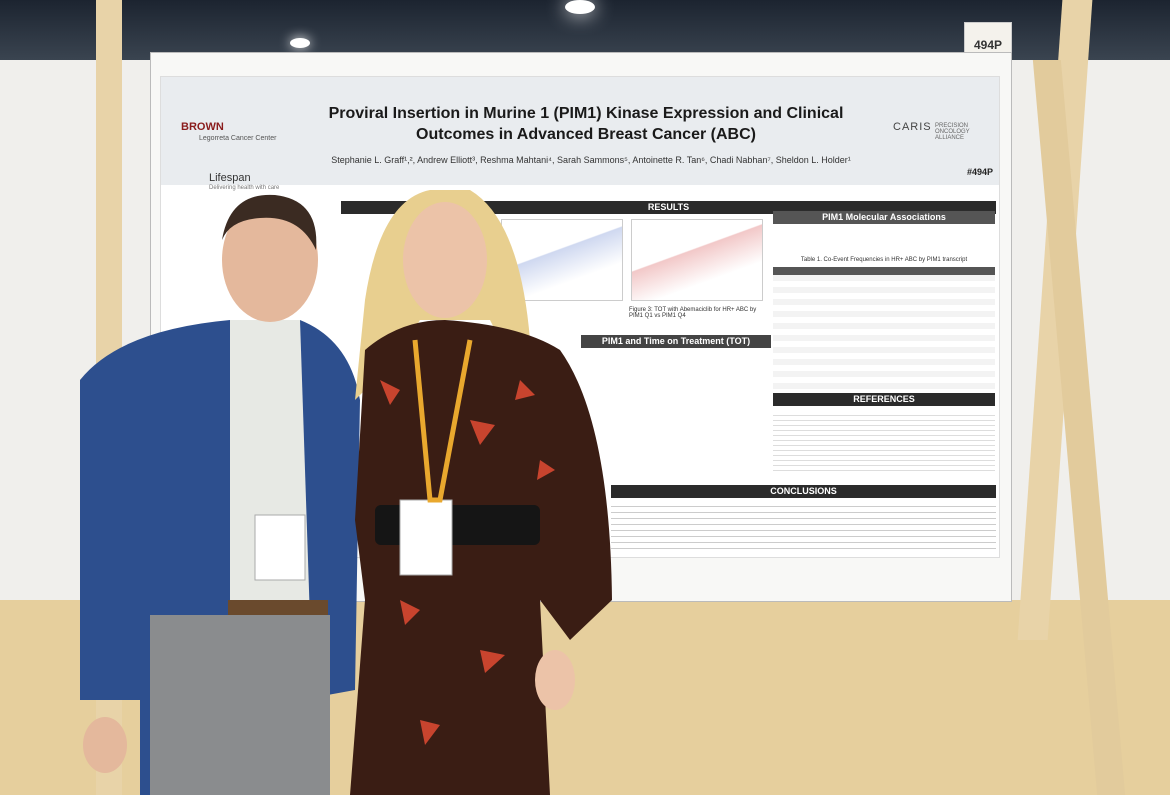  Describe the element at coordinates (278, 609) in the screenshot. I see `man-belt` at that location.